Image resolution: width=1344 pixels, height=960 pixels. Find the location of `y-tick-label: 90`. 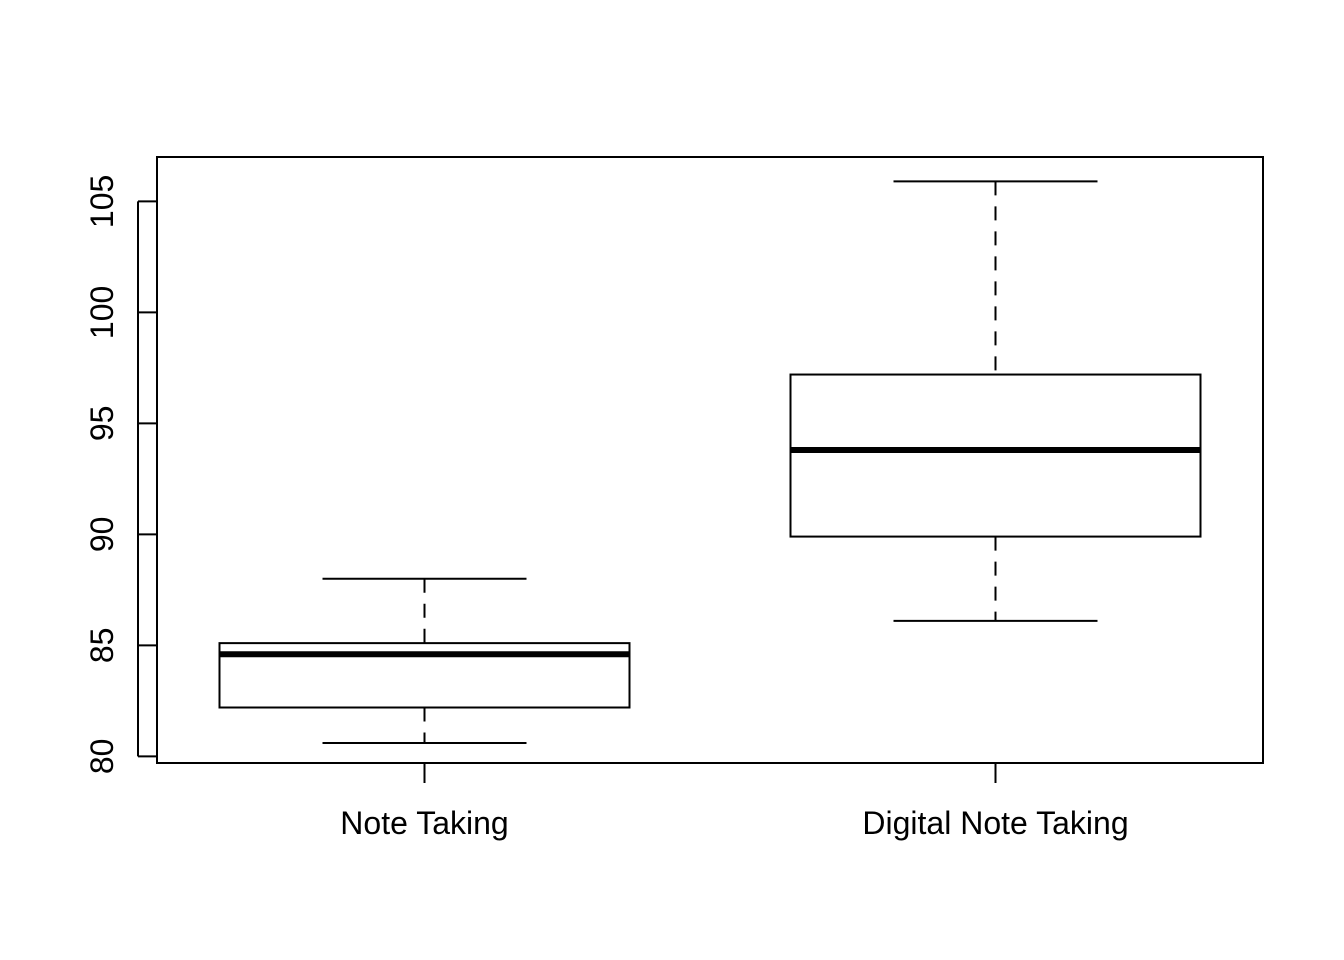

y-tick-label: 90 is located at coordinates (102, 535).